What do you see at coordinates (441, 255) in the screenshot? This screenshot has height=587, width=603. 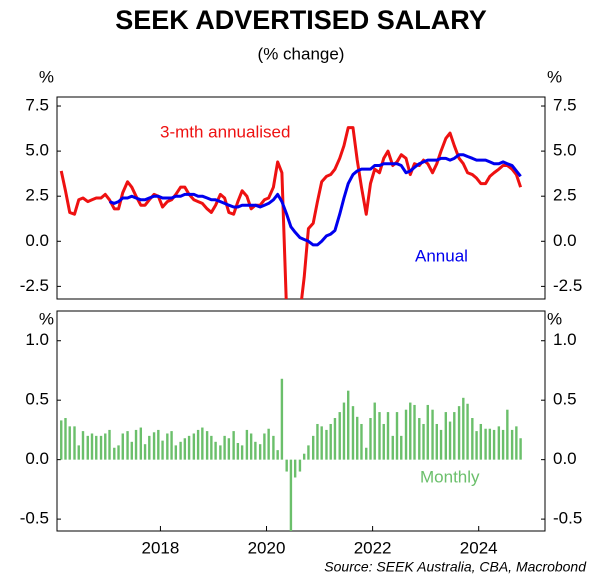 I see `series-label: Annual` at bounding box center [441, 255].